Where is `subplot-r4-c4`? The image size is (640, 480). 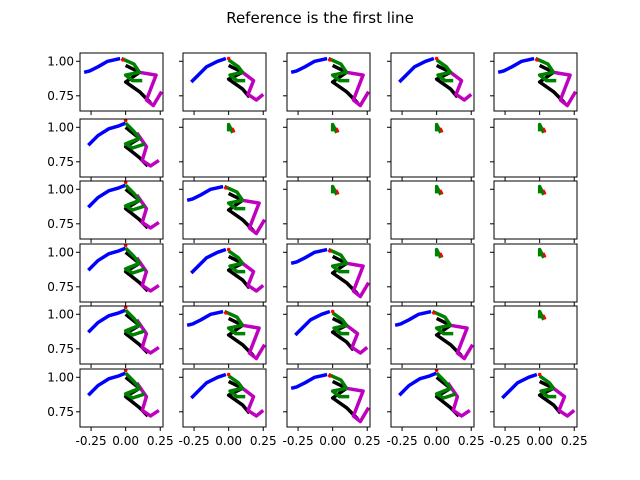 subplot-r4-c4 is located at coordinates (431, 274).